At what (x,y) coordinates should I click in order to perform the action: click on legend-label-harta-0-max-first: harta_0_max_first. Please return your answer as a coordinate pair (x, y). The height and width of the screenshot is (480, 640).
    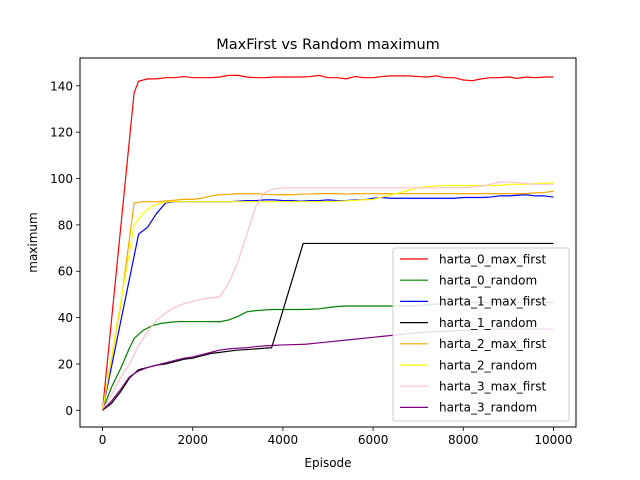
    Looking at the image, I should click on (492, 259).